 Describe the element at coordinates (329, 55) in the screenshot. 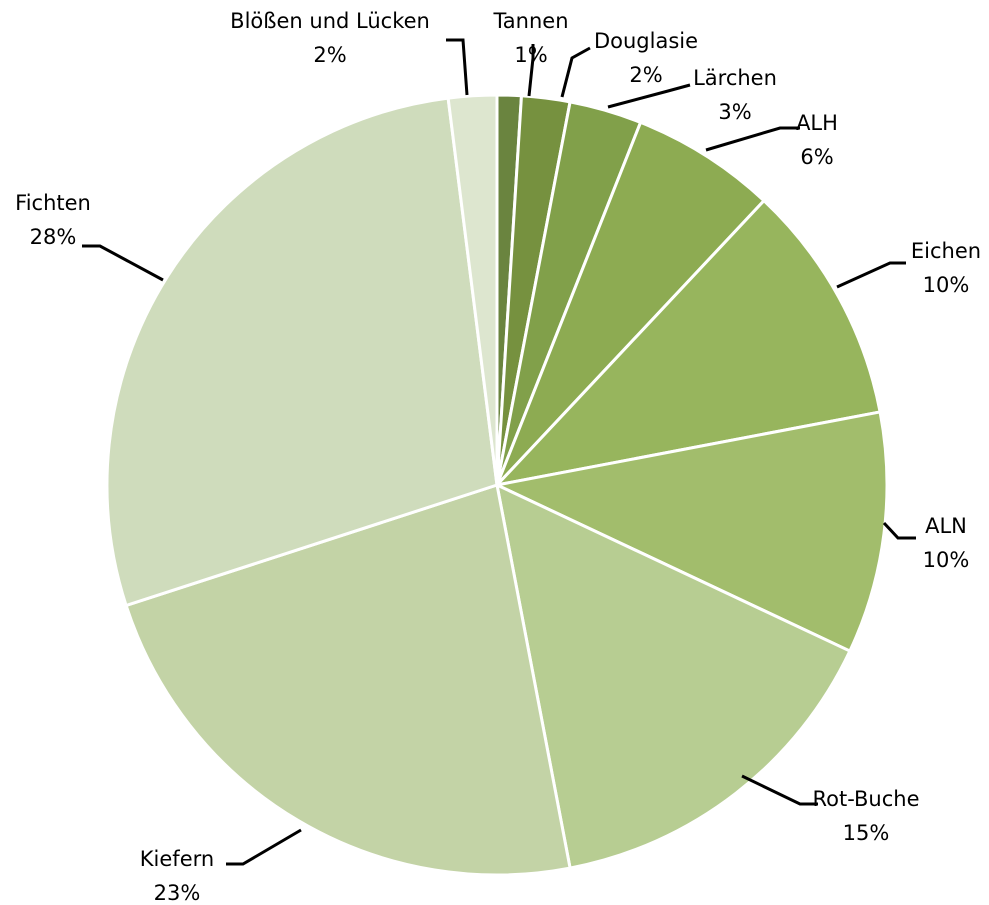

I see `slice-percent-blößen-und-lücken: 2%` at that location.